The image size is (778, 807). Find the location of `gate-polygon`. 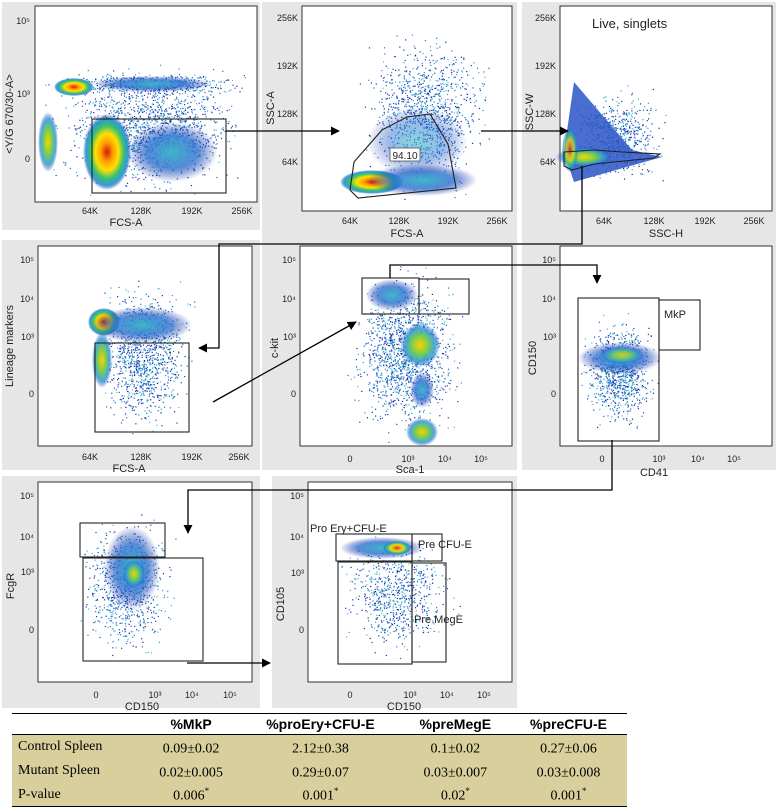

gate-polygon is located at coordinates (612, 160).